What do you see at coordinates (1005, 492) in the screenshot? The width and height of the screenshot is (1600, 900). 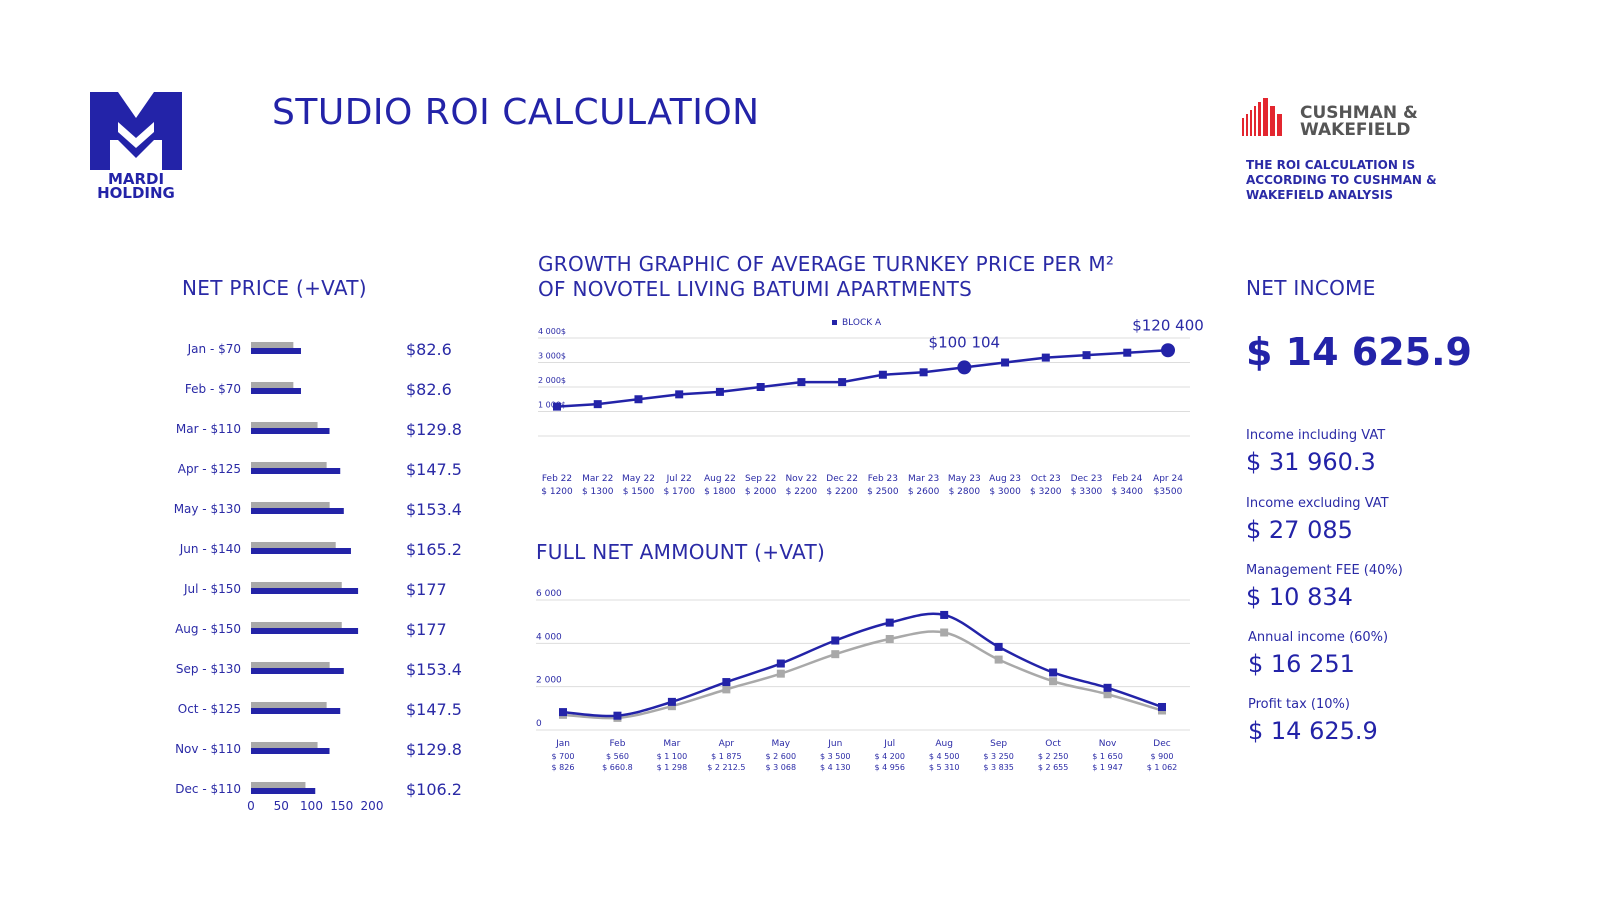 I see `growth-price-label: $ 3000` at bounding box center [1005, 492].